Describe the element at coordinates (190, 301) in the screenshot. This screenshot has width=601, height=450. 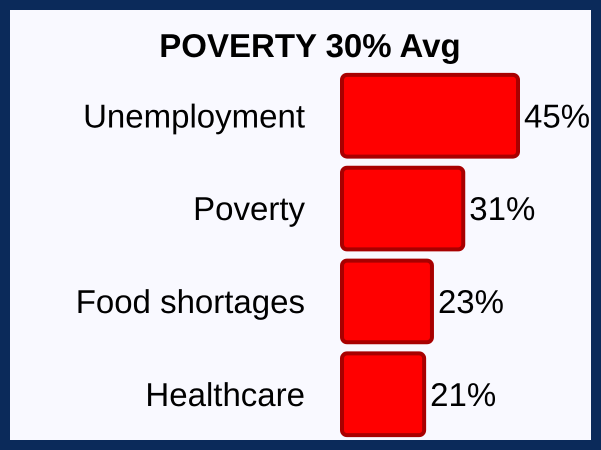
I see `y-tick-label: Food shortages` at that location.